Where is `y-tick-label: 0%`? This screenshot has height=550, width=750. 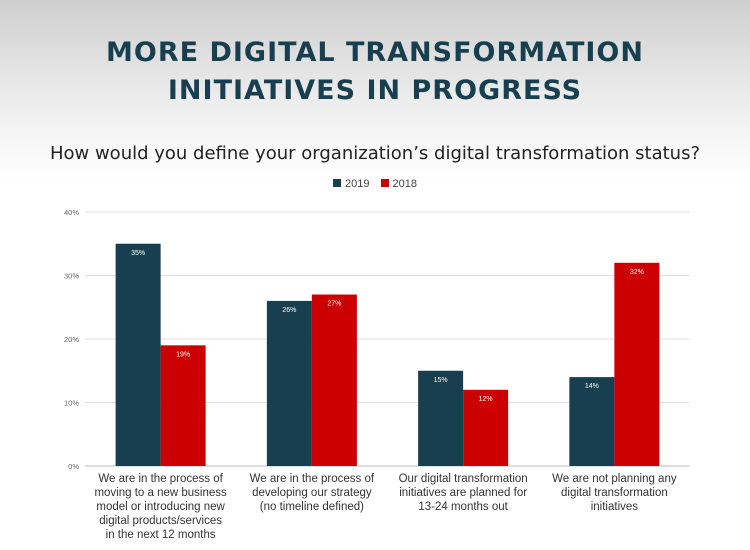 y-tick-label: 0% is located at coordinates (73, 466).